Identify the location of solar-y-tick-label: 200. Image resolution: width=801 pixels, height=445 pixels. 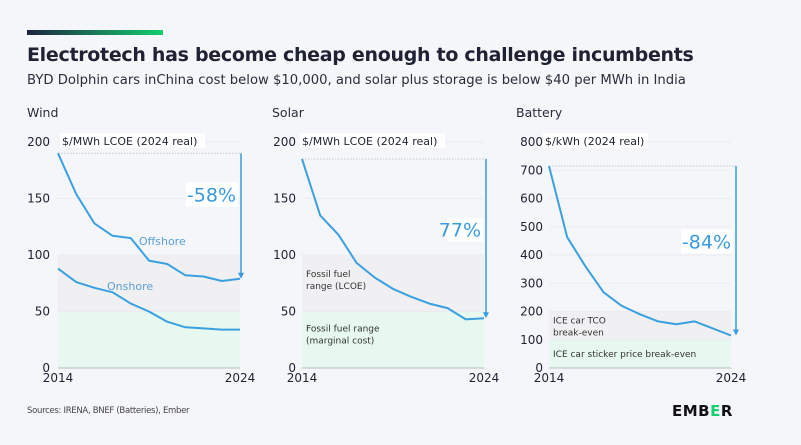
(284, 142).